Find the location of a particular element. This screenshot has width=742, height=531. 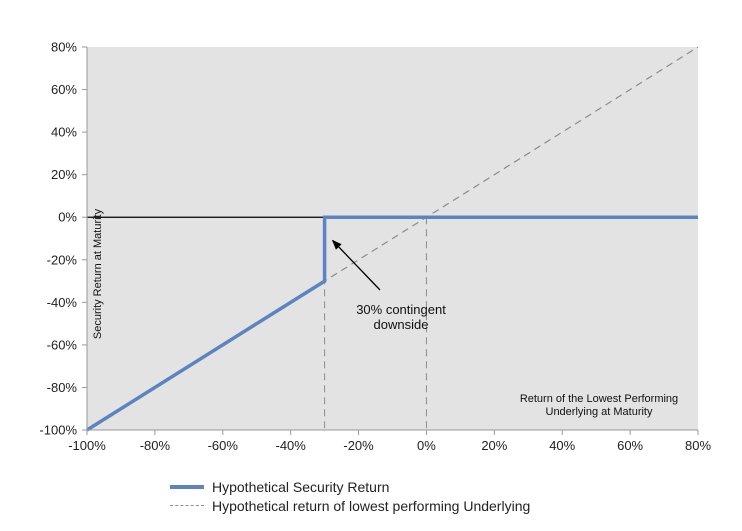

annotation-text: 30% contingent is located at coordinates (401, 309).